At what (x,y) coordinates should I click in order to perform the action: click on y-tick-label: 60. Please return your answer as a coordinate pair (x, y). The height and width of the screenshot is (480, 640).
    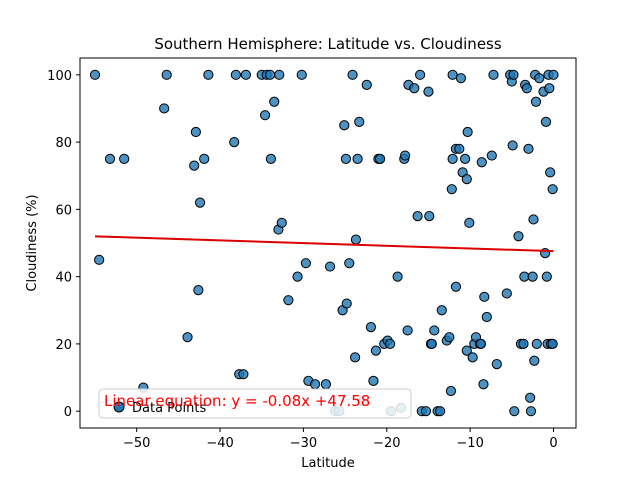
    Looking at the image, I should click on (63, 210).